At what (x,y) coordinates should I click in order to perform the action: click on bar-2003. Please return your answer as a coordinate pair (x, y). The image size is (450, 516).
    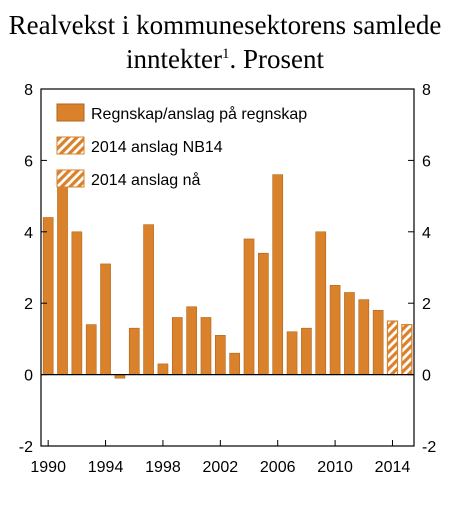
    Looking at the image, I should click on (234, 363).